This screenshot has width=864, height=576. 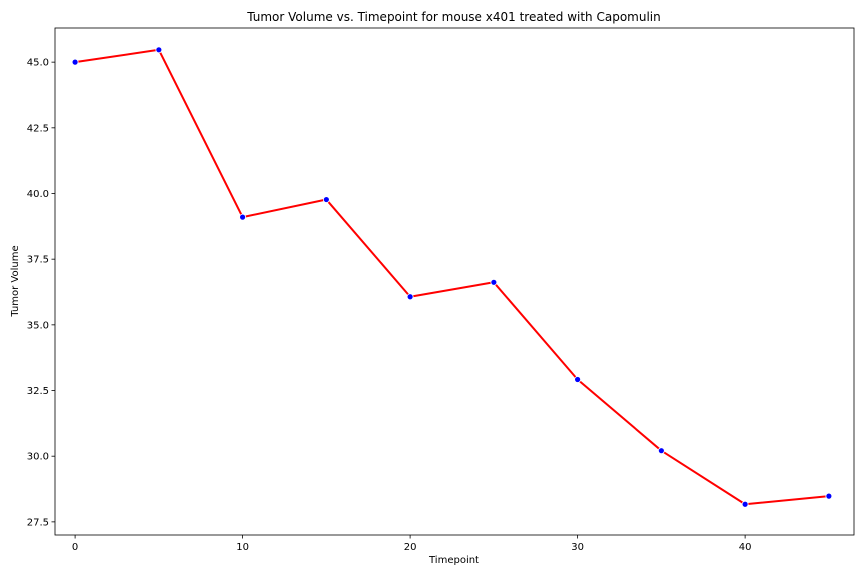 What do you see at coordinates (577, 547) in the screenshot?
I see `x-tick-label: 30` at bounding box center [577, 547].